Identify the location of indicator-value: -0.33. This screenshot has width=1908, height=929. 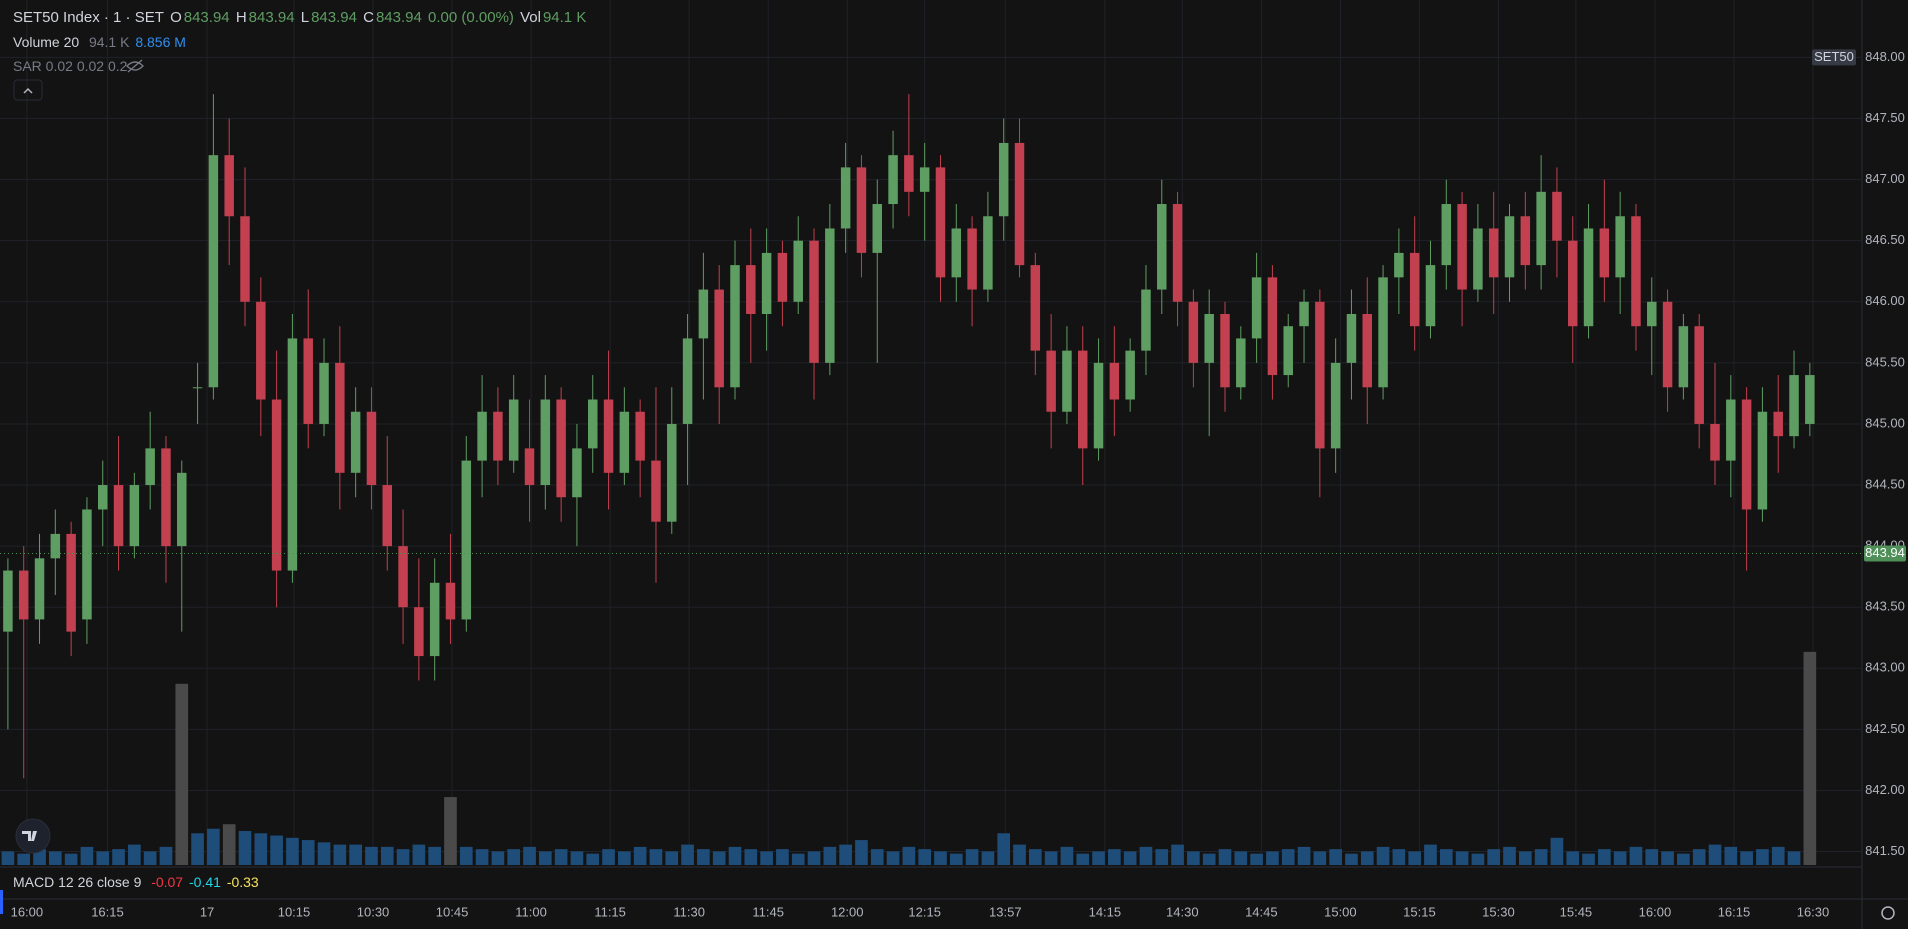
(242, 882).